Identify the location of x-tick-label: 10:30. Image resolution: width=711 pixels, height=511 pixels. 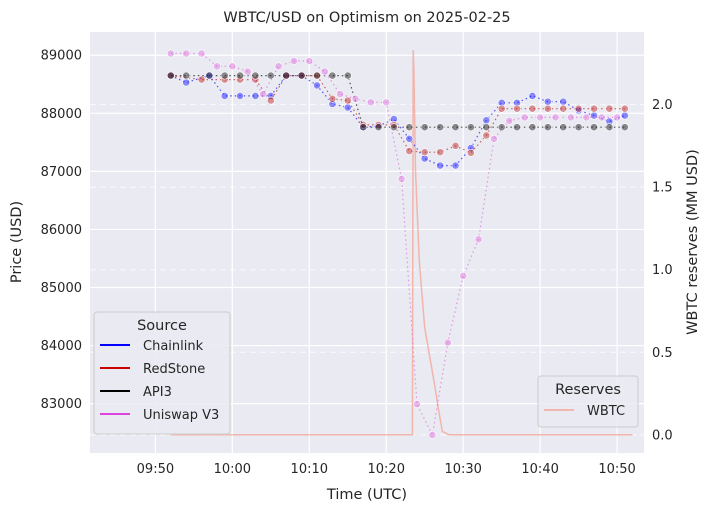
(462, 469).